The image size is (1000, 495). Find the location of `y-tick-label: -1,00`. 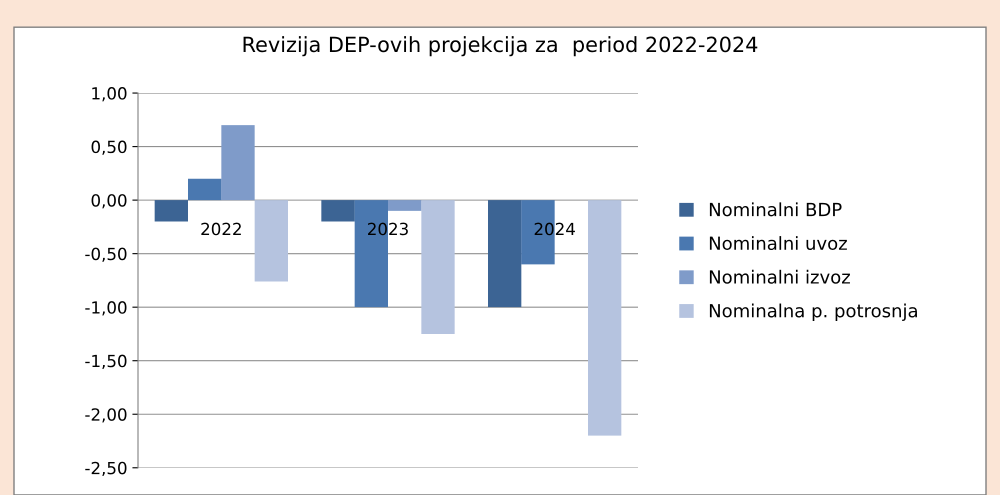

y-tick-label: -1,00 is located at coordinates (105, 308).